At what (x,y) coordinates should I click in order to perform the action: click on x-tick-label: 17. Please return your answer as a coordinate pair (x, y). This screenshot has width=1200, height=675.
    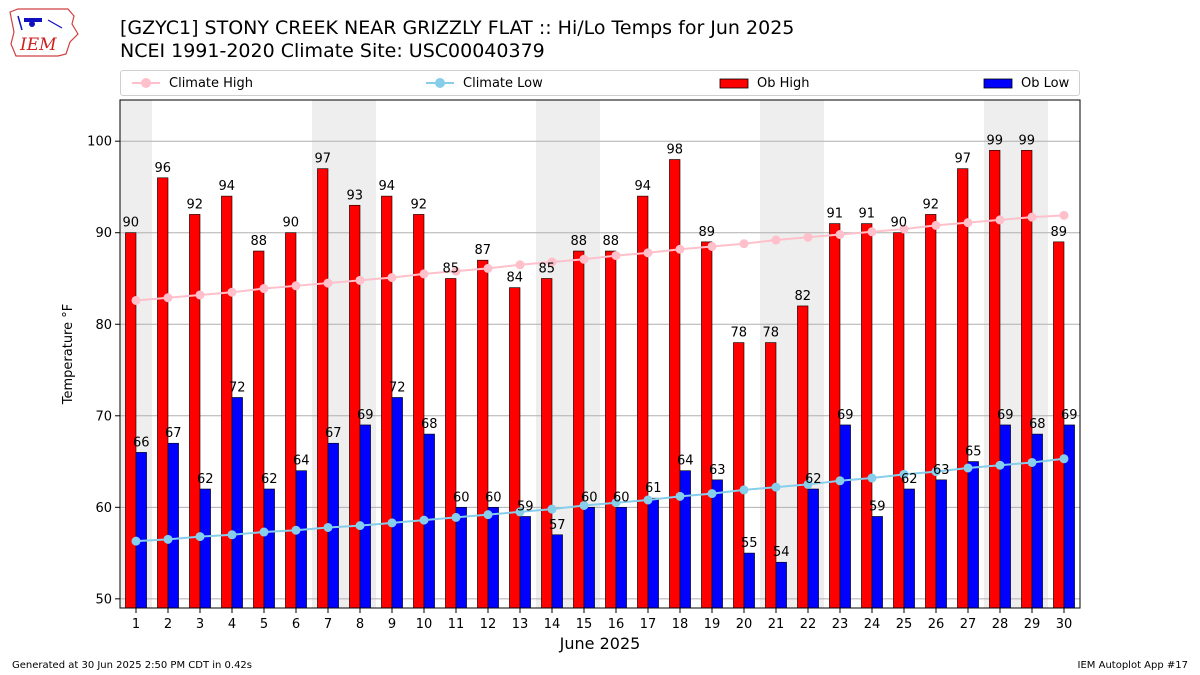
    Looking at the image, I should click on (648, 624).